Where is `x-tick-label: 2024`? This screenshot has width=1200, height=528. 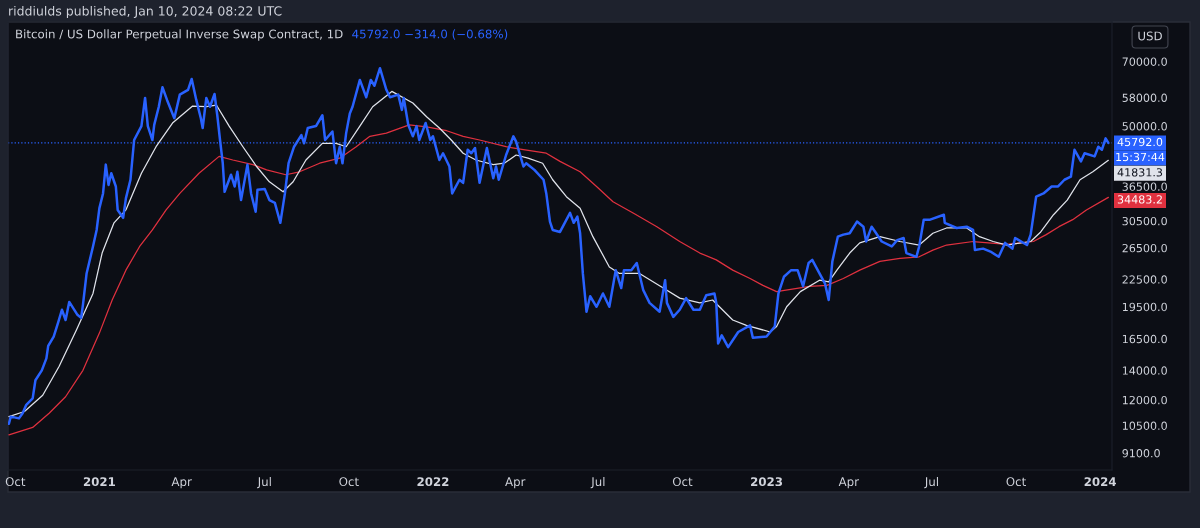
x-tick-label: 2024 is located at coordinates (1100, 482).